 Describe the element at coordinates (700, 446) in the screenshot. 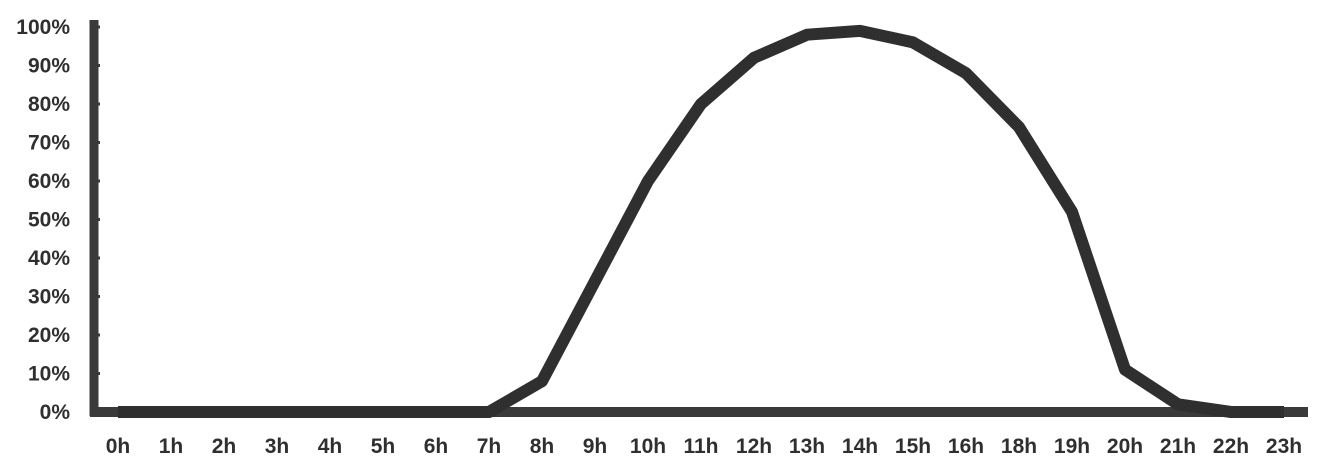

I see `x-tick-label: 11h` at that location.